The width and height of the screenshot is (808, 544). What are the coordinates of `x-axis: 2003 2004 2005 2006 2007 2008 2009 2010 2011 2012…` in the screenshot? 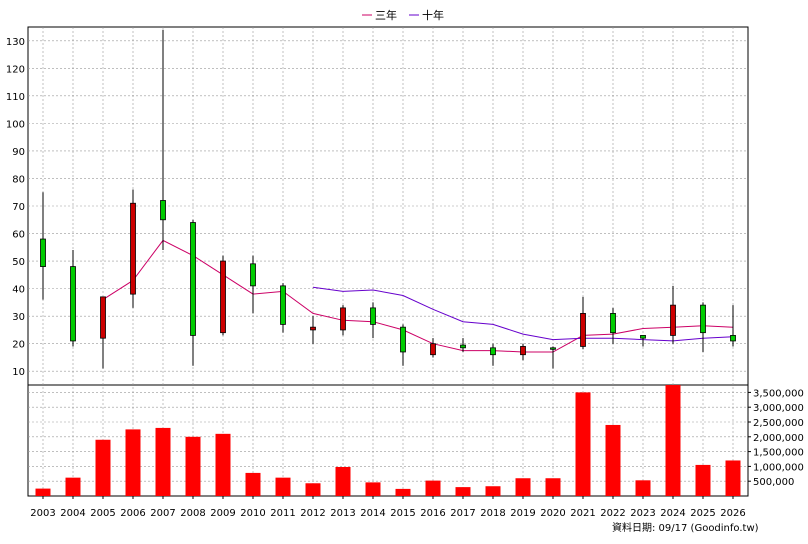 It's located at (388, 507).